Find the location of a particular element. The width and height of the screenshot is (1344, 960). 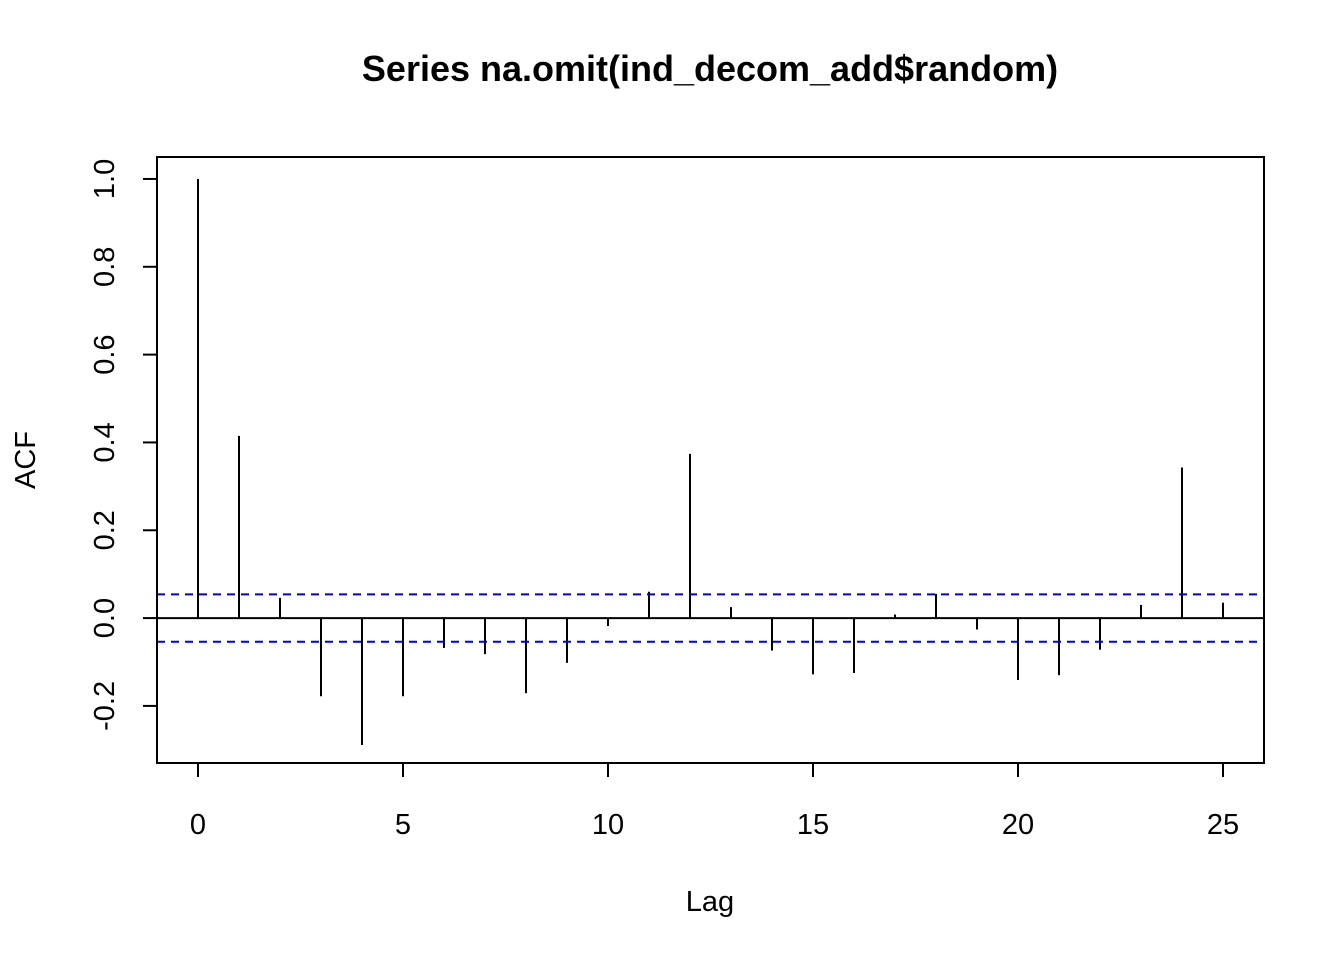

x-tick-label-10: 10 is located at coordinates (608, 825).